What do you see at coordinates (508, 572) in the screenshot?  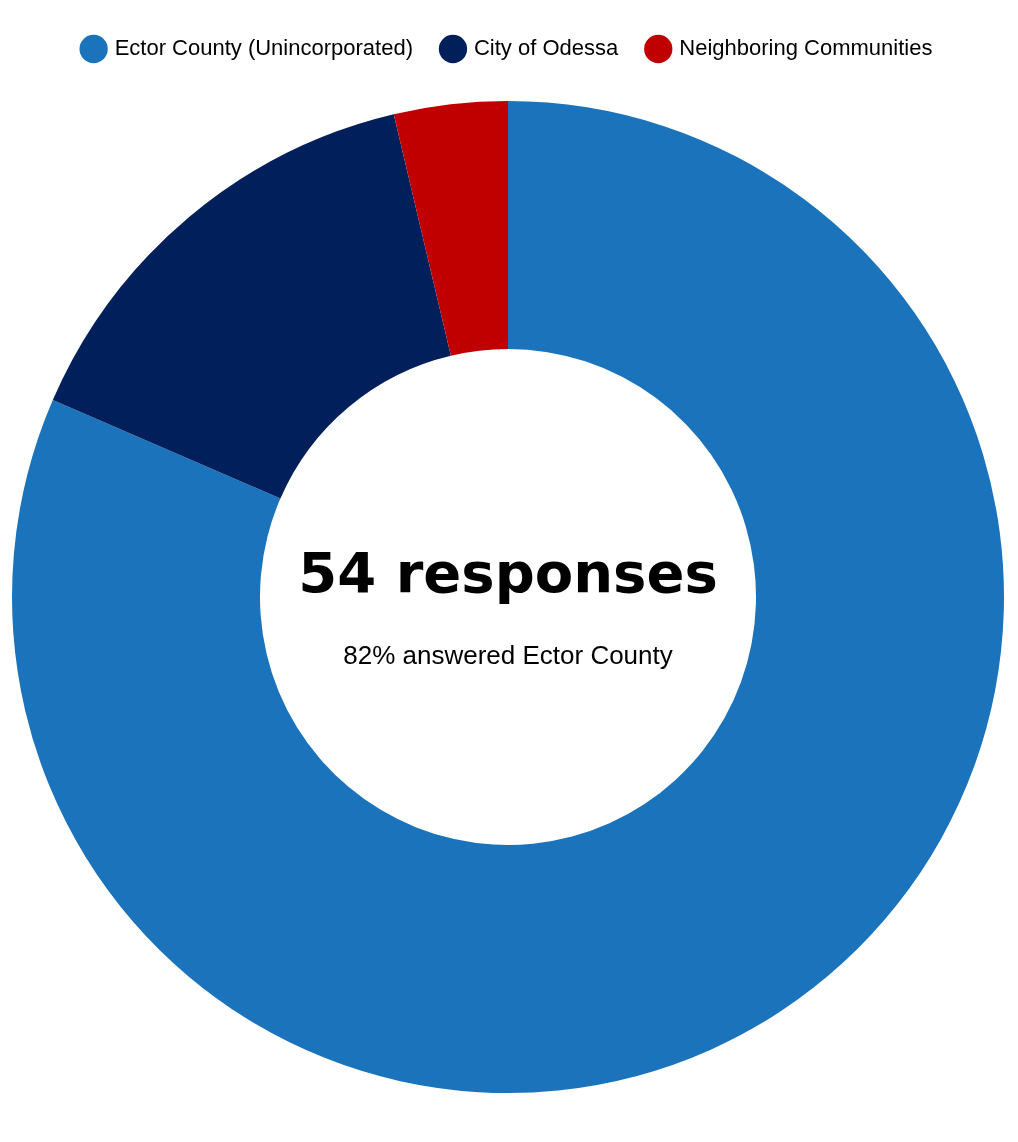 I see `text: 54 responses` at bounding box center [508, 572].